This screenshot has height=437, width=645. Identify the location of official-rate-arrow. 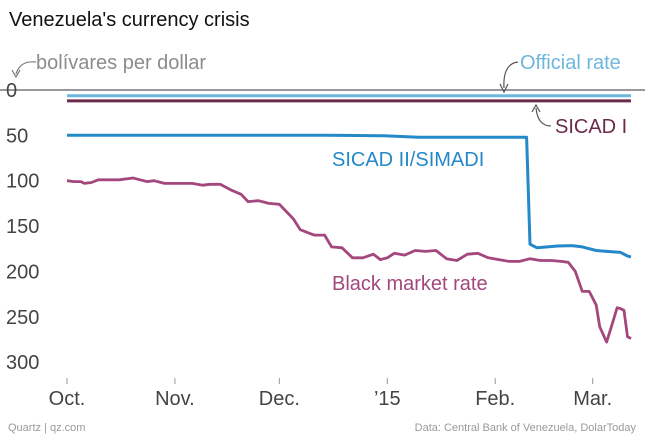
(511, 75).